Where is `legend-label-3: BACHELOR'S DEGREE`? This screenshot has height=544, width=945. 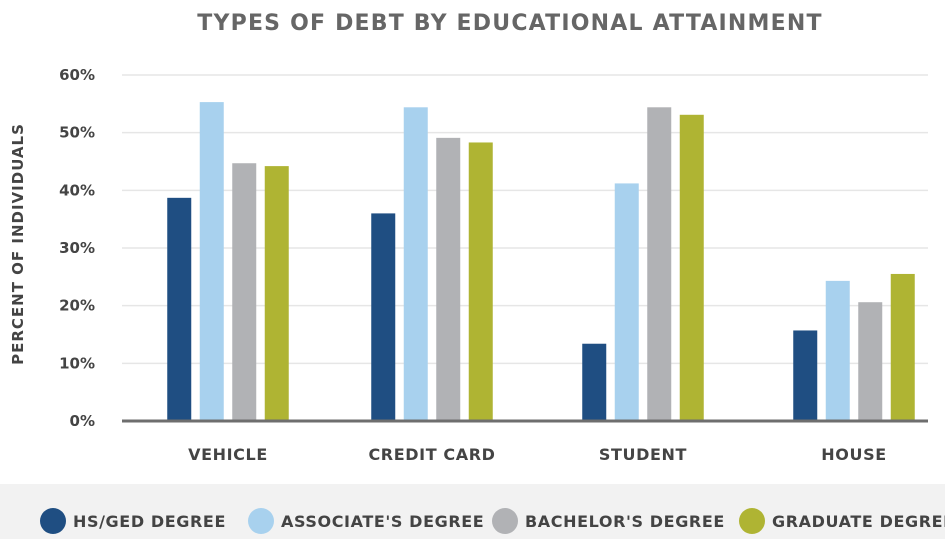 legend-label-3: BACHELOR'S DEGREE is located at coordinates (625, 521).